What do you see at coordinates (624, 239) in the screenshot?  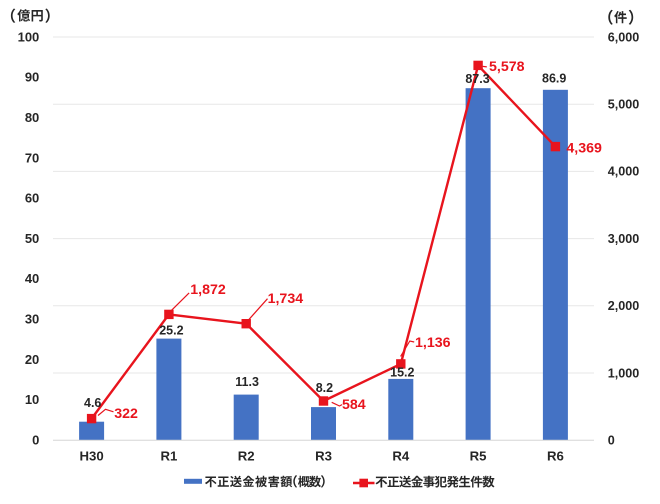 I see `svg-text: 3,000` at bounding box center [624, 239].